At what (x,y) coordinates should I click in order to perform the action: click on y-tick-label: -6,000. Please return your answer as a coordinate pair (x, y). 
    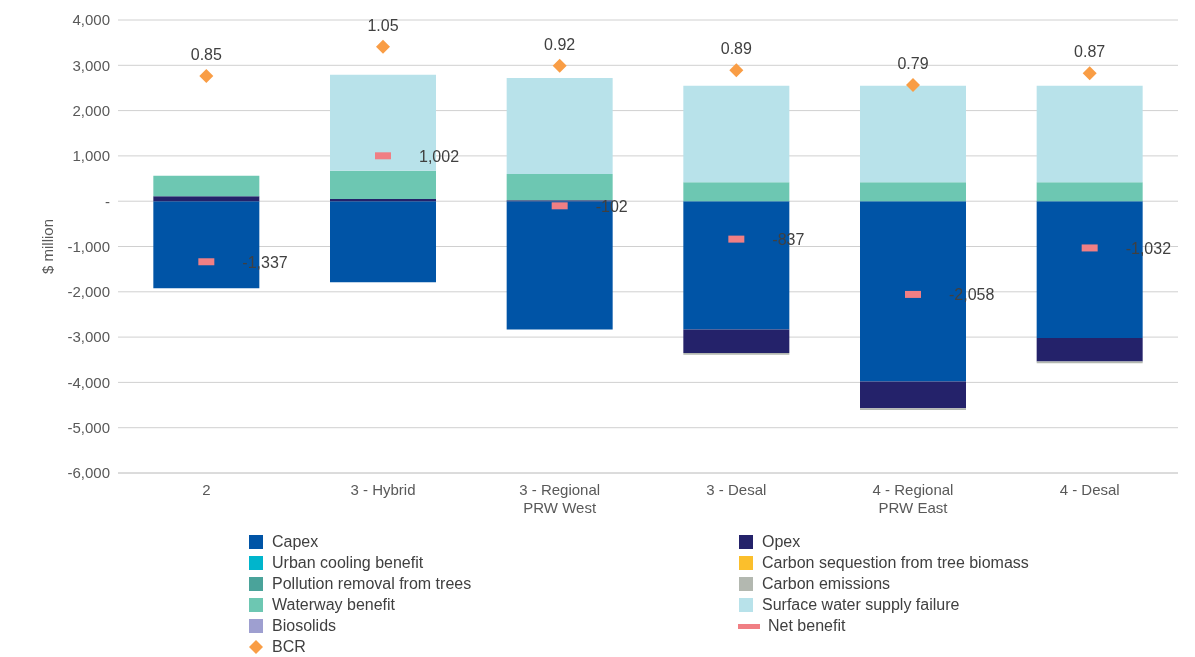
    Looking at the image, I should click on (88, 473).